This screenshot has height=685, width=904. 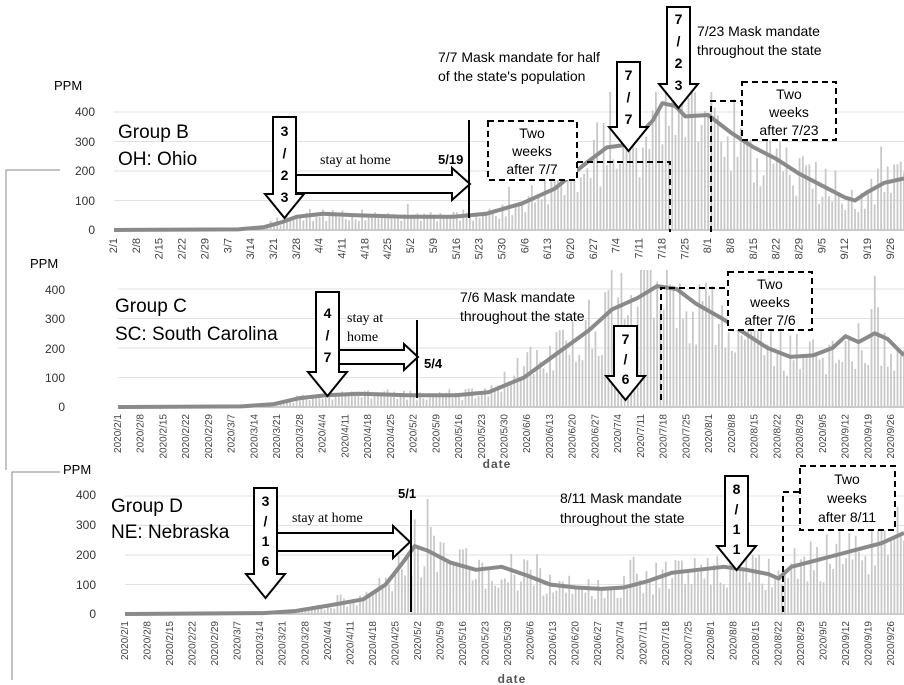 What do you see at coordinates (85, 112) in the screenshot?
I see `y-tick-400: 400` at bounding box center [85, 112].